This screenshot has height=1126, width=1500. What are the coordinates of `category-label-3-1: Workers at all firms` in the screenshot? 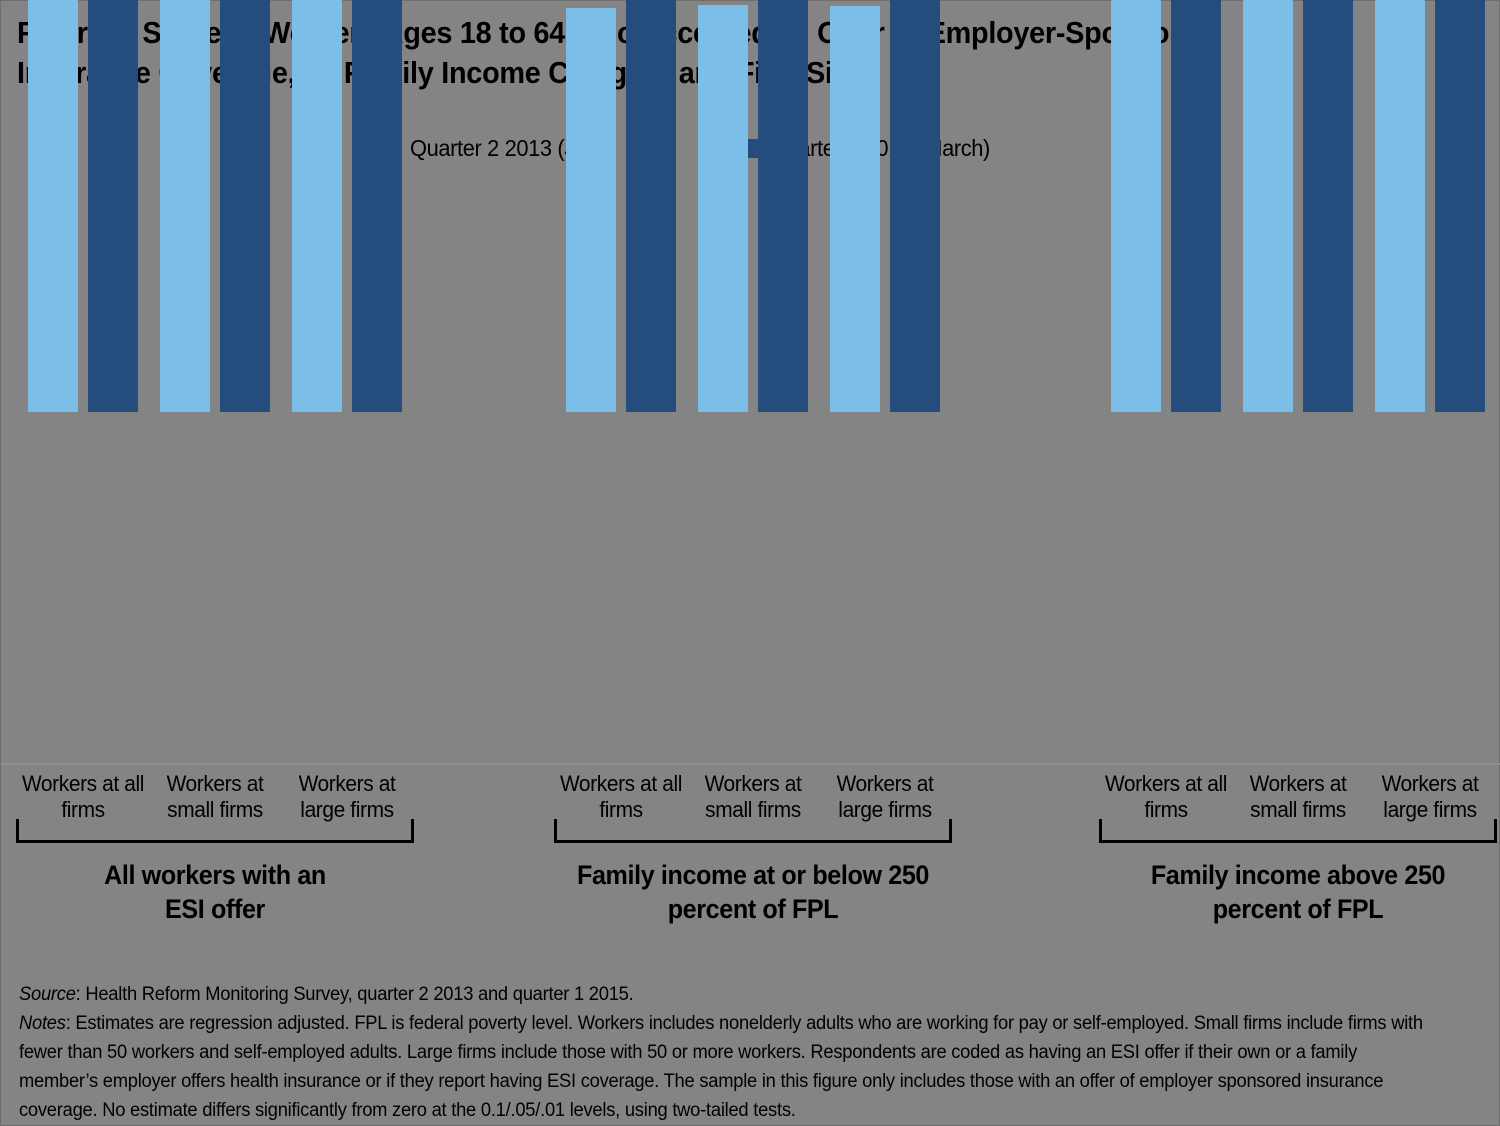 It's located at (1166, 796).